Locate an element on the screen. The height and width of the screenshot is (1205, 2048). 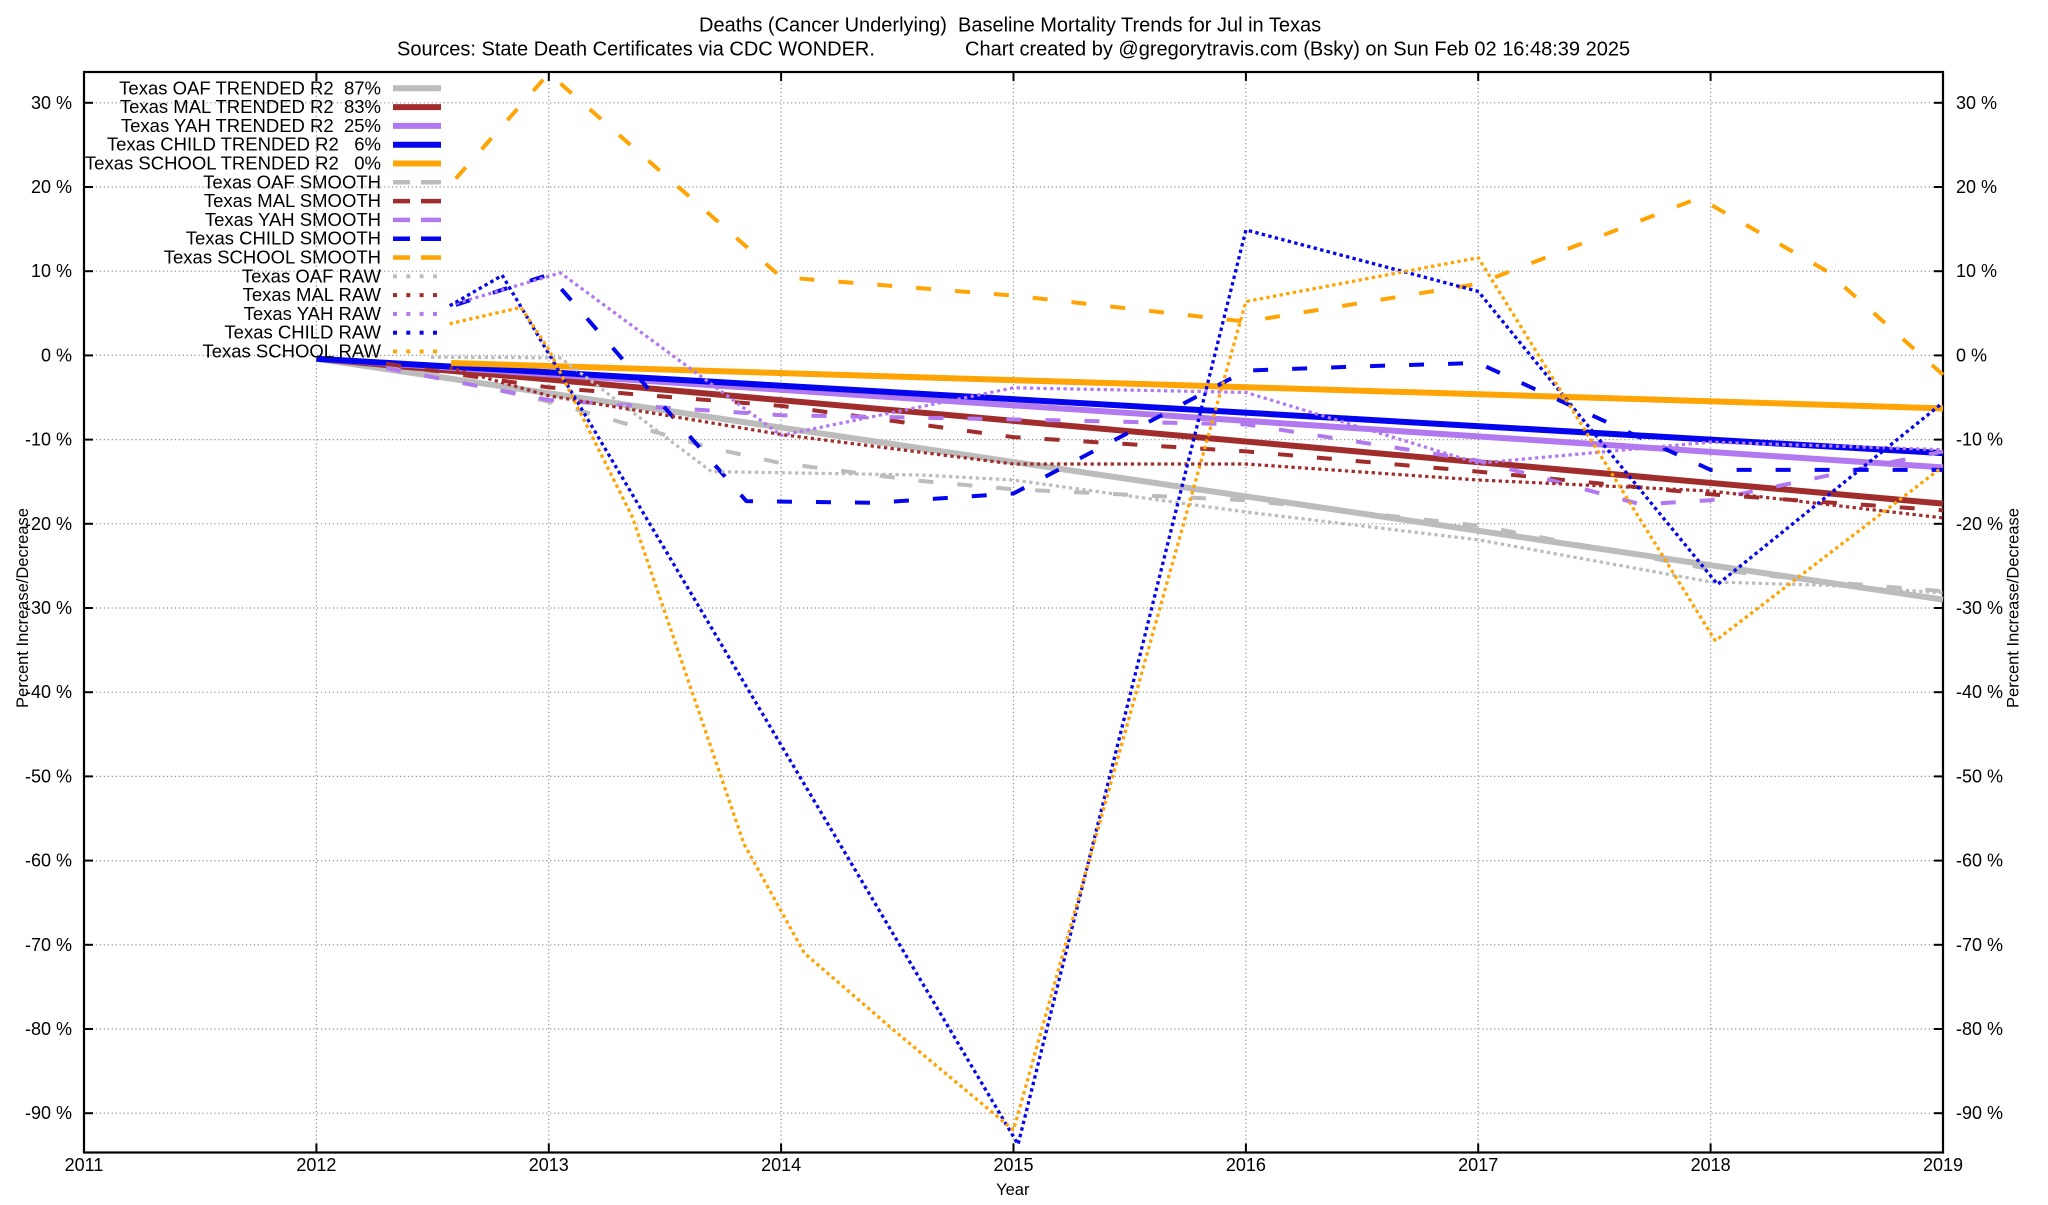
svg-text: Texas MAL TRENDED R2 83% is located at coordinates (250, 106).